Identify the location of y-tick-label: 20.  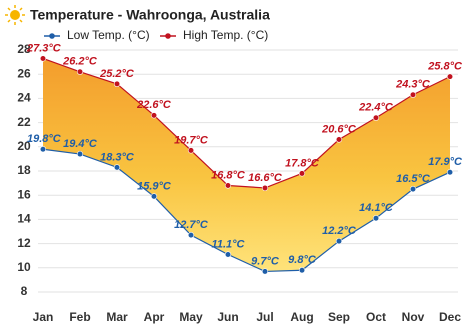
(24, 146).